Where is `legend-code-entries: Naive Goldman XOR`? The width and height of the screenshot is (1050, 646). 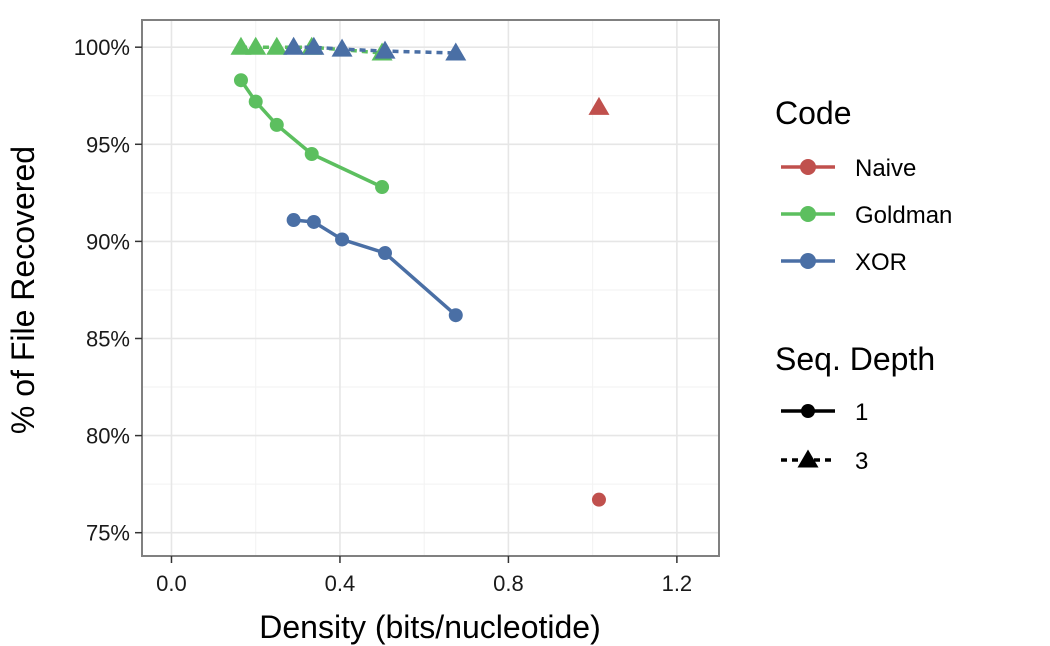
legend-code-entries: Naive Goldman XOR is located at coordinates (866, 215).